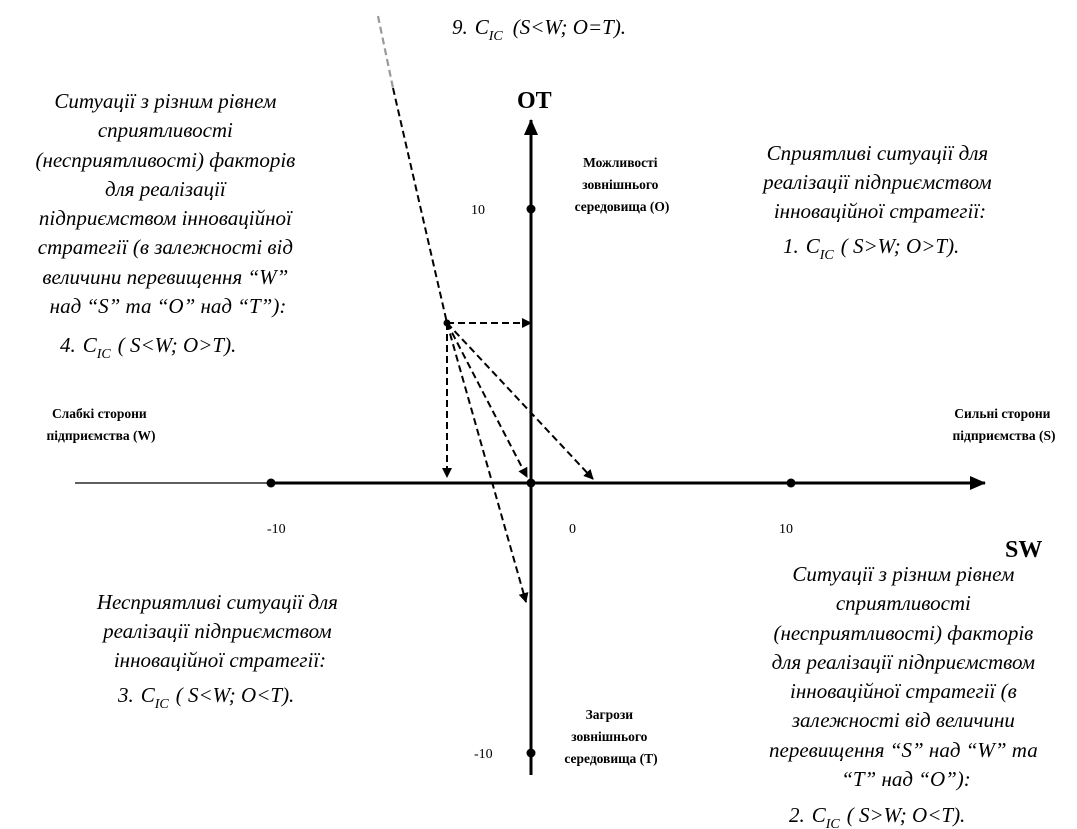 Image resolution: width=1077 pixels, height=829 pixels. I want to click on arrow-to-below, so click(487, 462).